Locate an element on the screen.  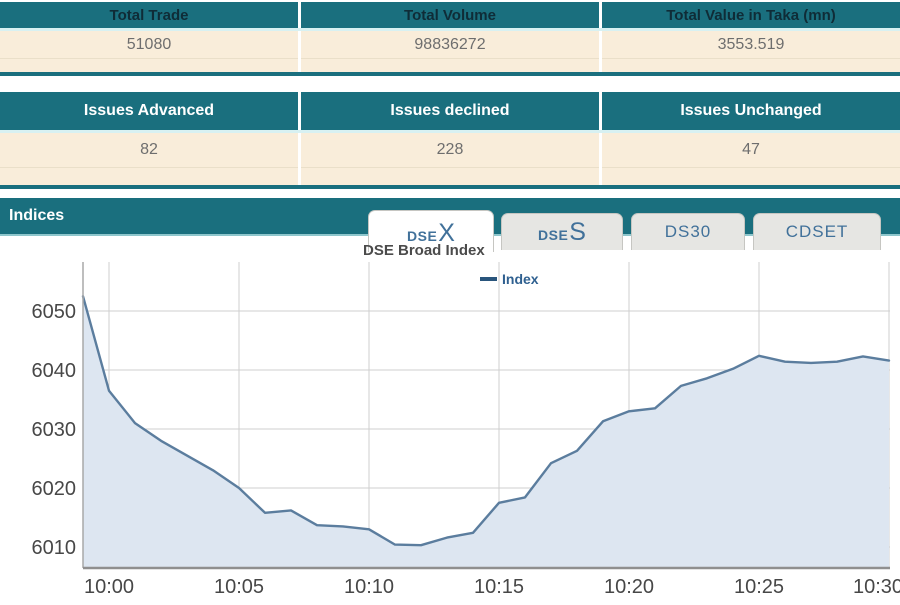
header-cell: Total Value in Taka (mn) is located at coordinates (751, 15).